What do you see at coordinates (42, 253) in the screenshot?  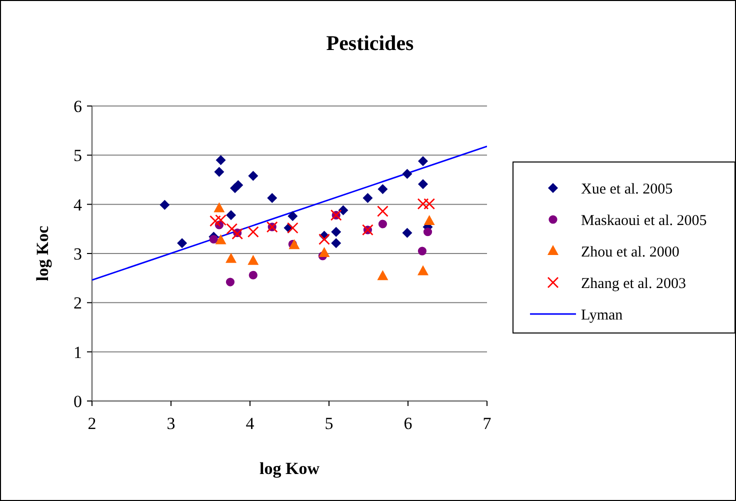 I see `y-axis-title: log Koc` at bounding box center [42, 253].